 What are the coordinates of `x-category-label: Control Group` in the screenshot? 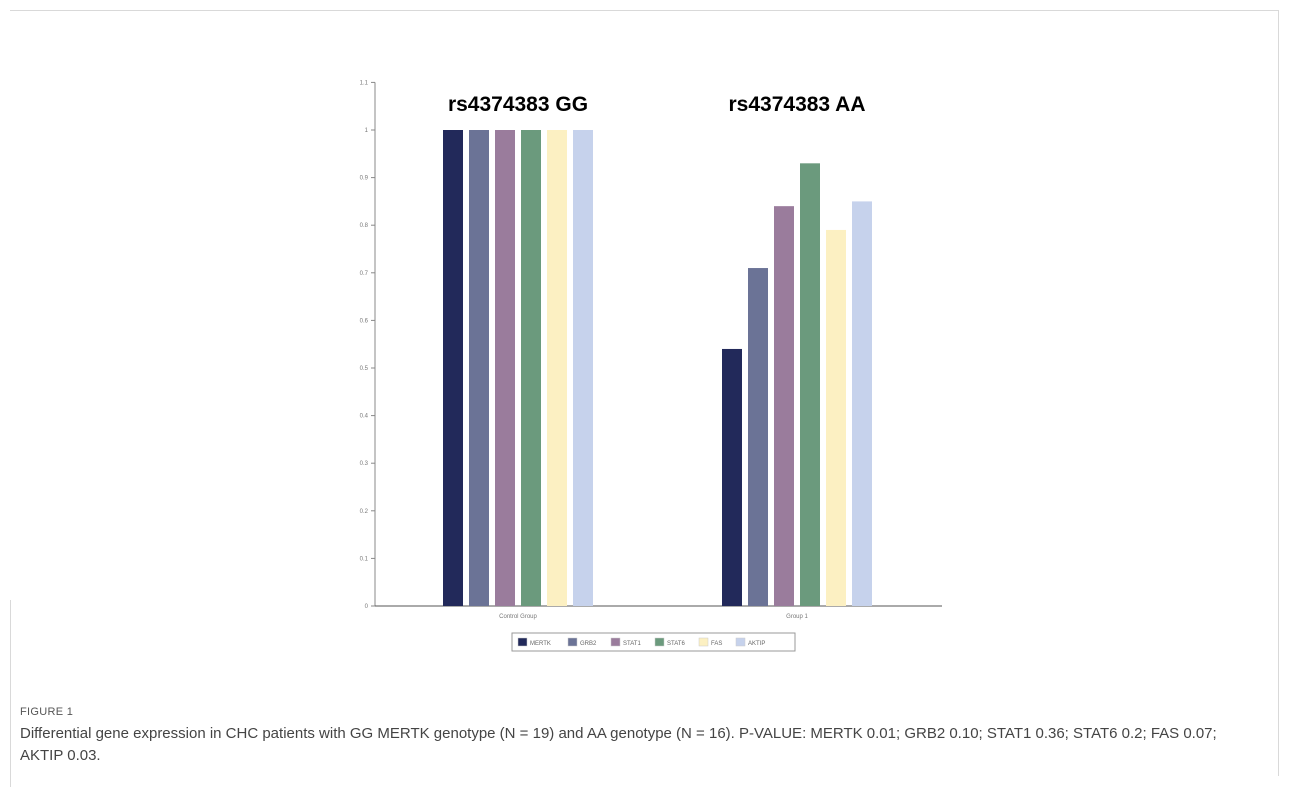 It's located at (518, 617).